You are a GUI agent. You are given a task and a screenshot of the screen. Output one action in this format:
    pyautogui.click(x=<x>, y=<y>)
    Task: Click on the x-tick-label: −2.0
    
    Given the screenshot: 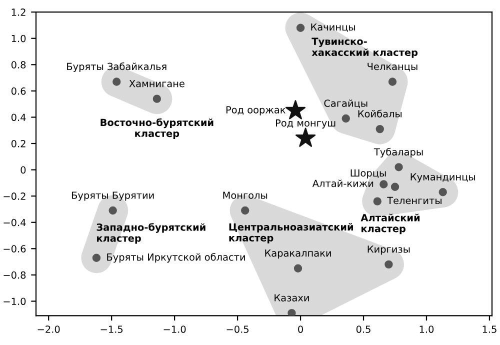 What is the action you would take?
    pyautogui.click(x=49, y=329)
    